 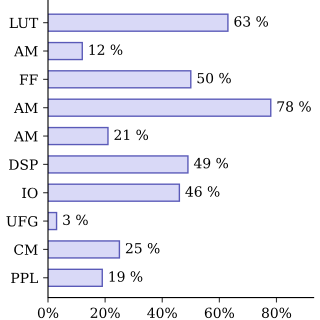 What do you see at coordinates (22, 221) in the screenshot?
I see `y-tick-label: UFG` at bounding box center [22, 221].